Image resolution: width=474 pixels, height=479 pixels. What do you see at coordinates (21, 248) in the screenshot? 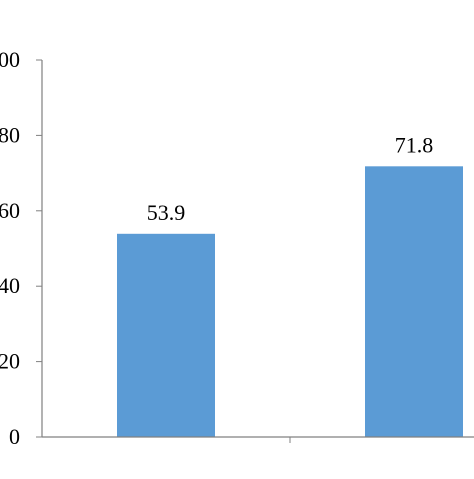
I see `y-axis-ticks: 0 20 40 60 80 100` at bounding box center [21, 248].